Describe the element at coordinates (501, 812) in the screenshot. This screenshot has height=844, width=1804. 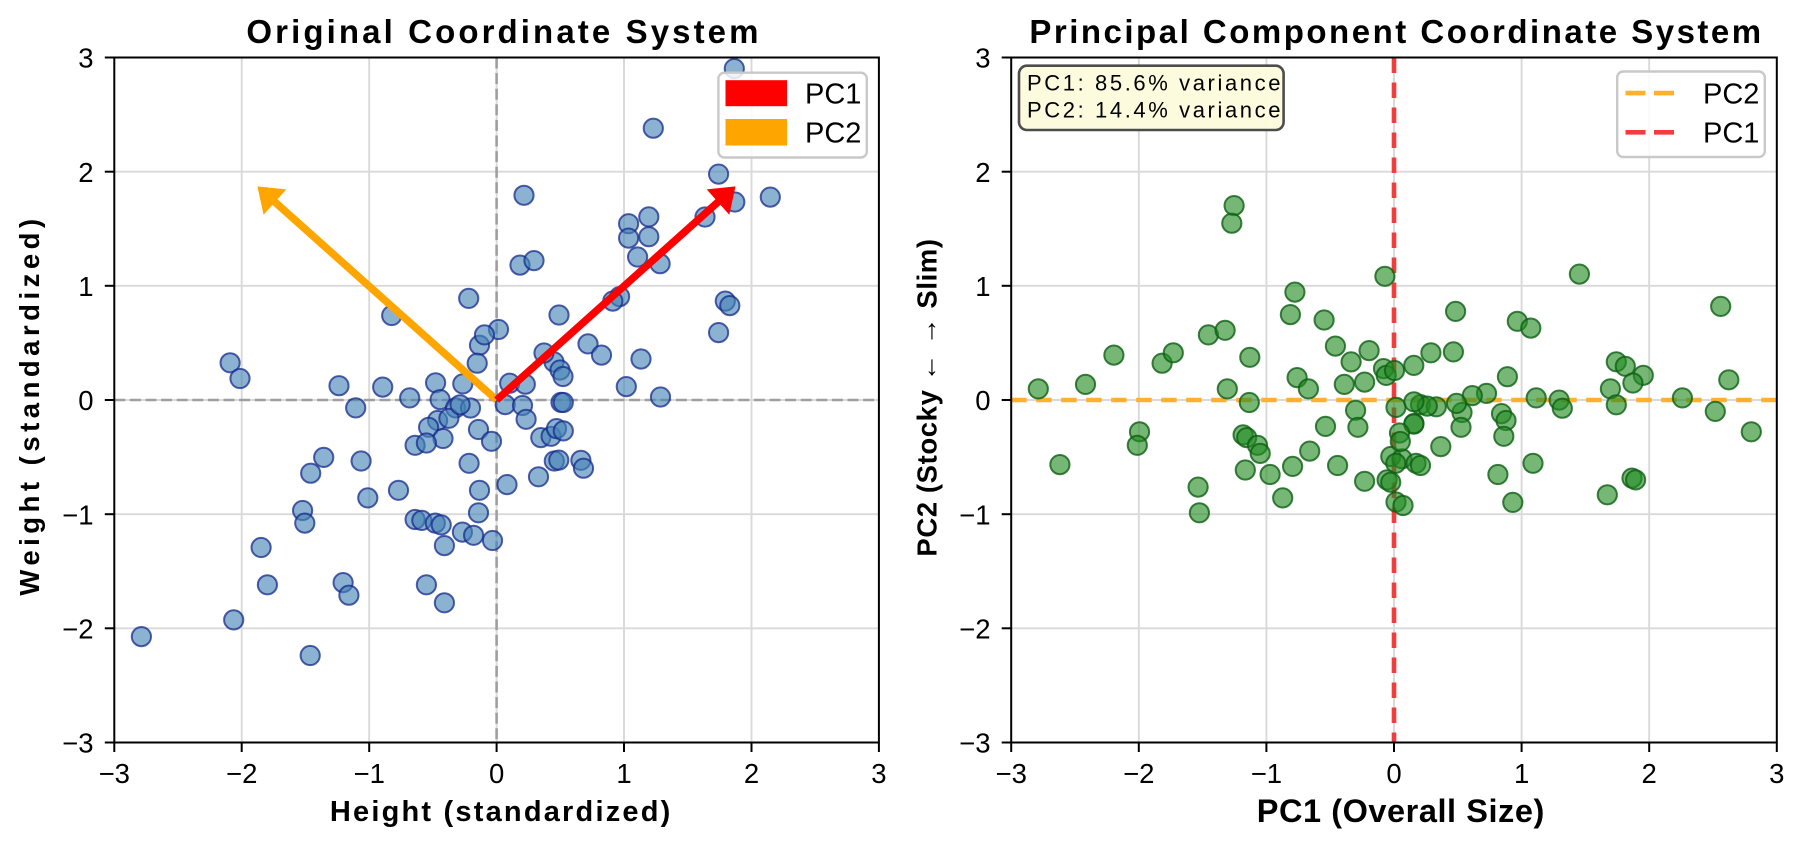
I see `svg-text: Height (standardized)` at that location.